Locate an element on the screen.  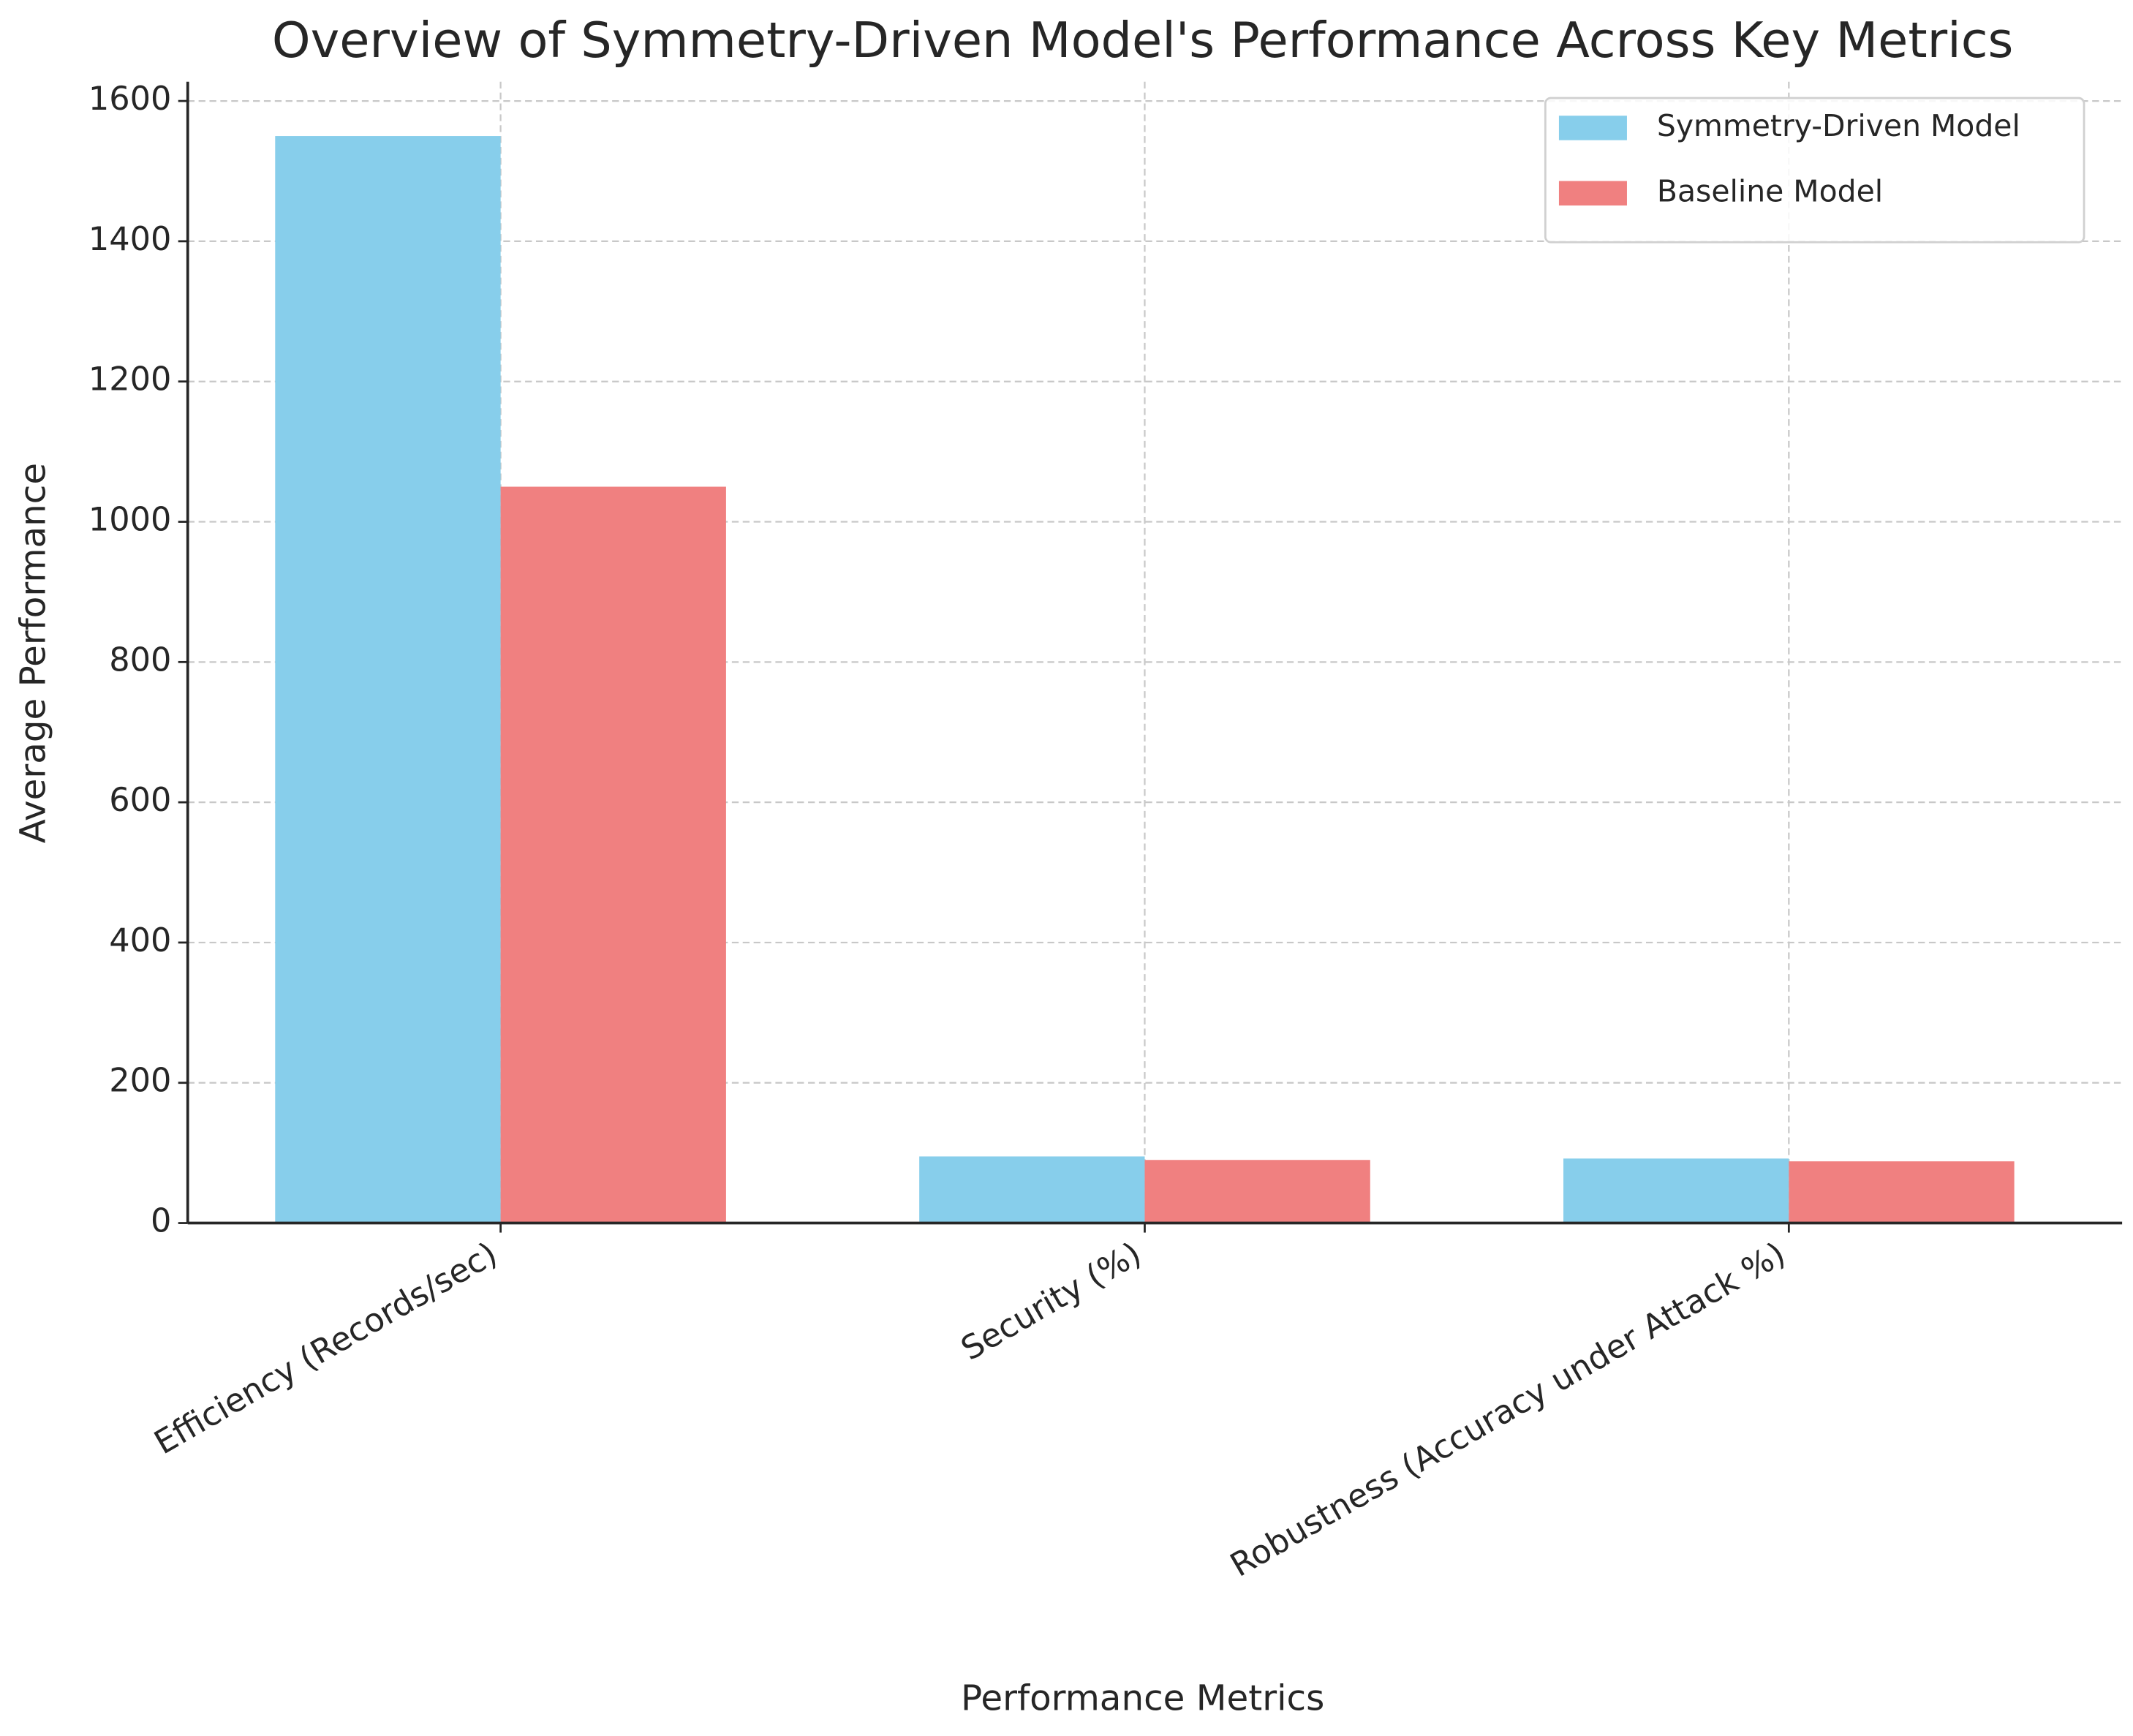
x-tick-label: Efficiency (Records/sec) is located at coordinates (325, 1348).